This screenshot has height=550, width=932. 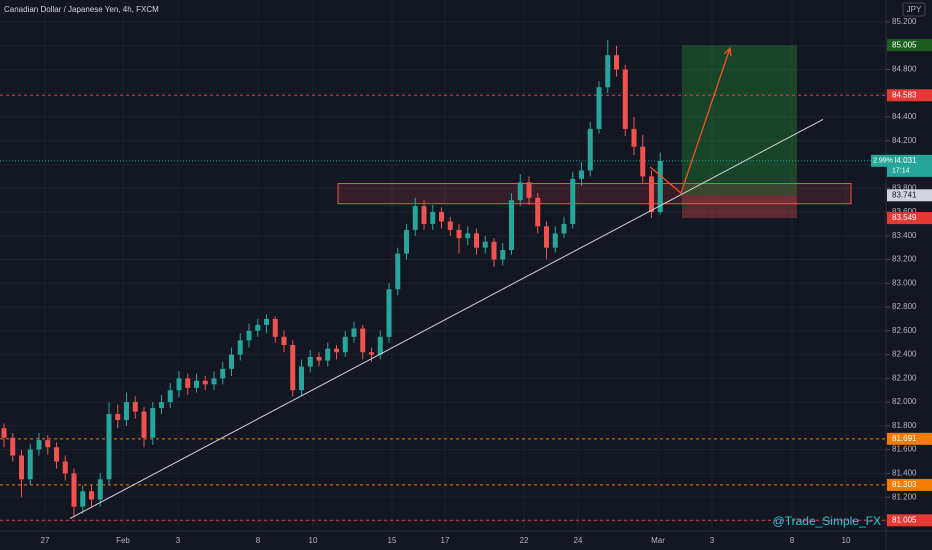 What do you see at coordinates (904, 187) in the screenshot?
I see `y-tick-label: 83.800` at bounding box center [904, 187].